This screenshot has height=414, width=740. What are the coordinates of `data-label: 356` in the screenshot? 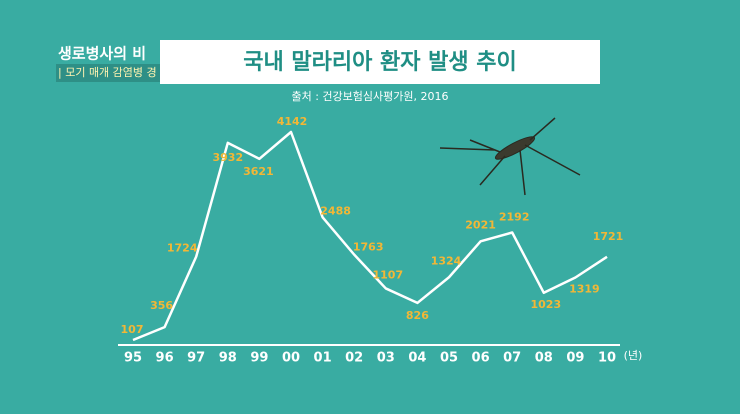 It's located at (161, 305).